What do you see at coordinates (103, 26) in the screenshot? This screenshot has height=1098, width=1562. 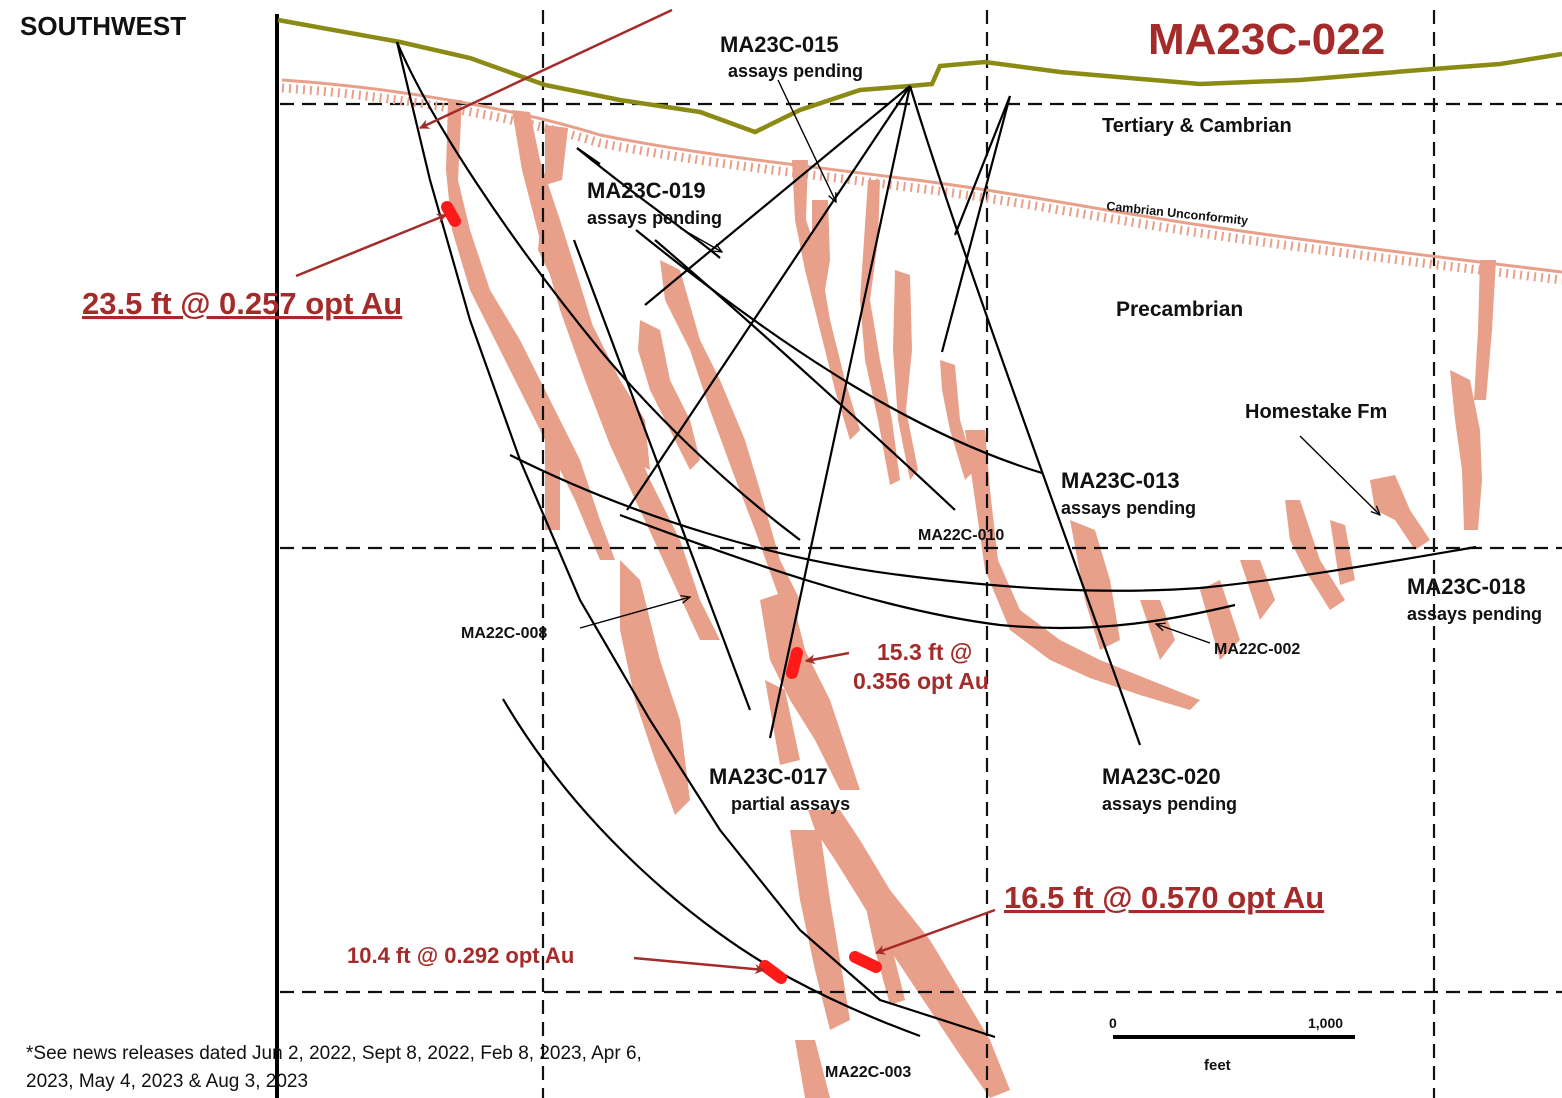 I see `direction-label: SOUTHWEST` at bounding box center [103, 26].